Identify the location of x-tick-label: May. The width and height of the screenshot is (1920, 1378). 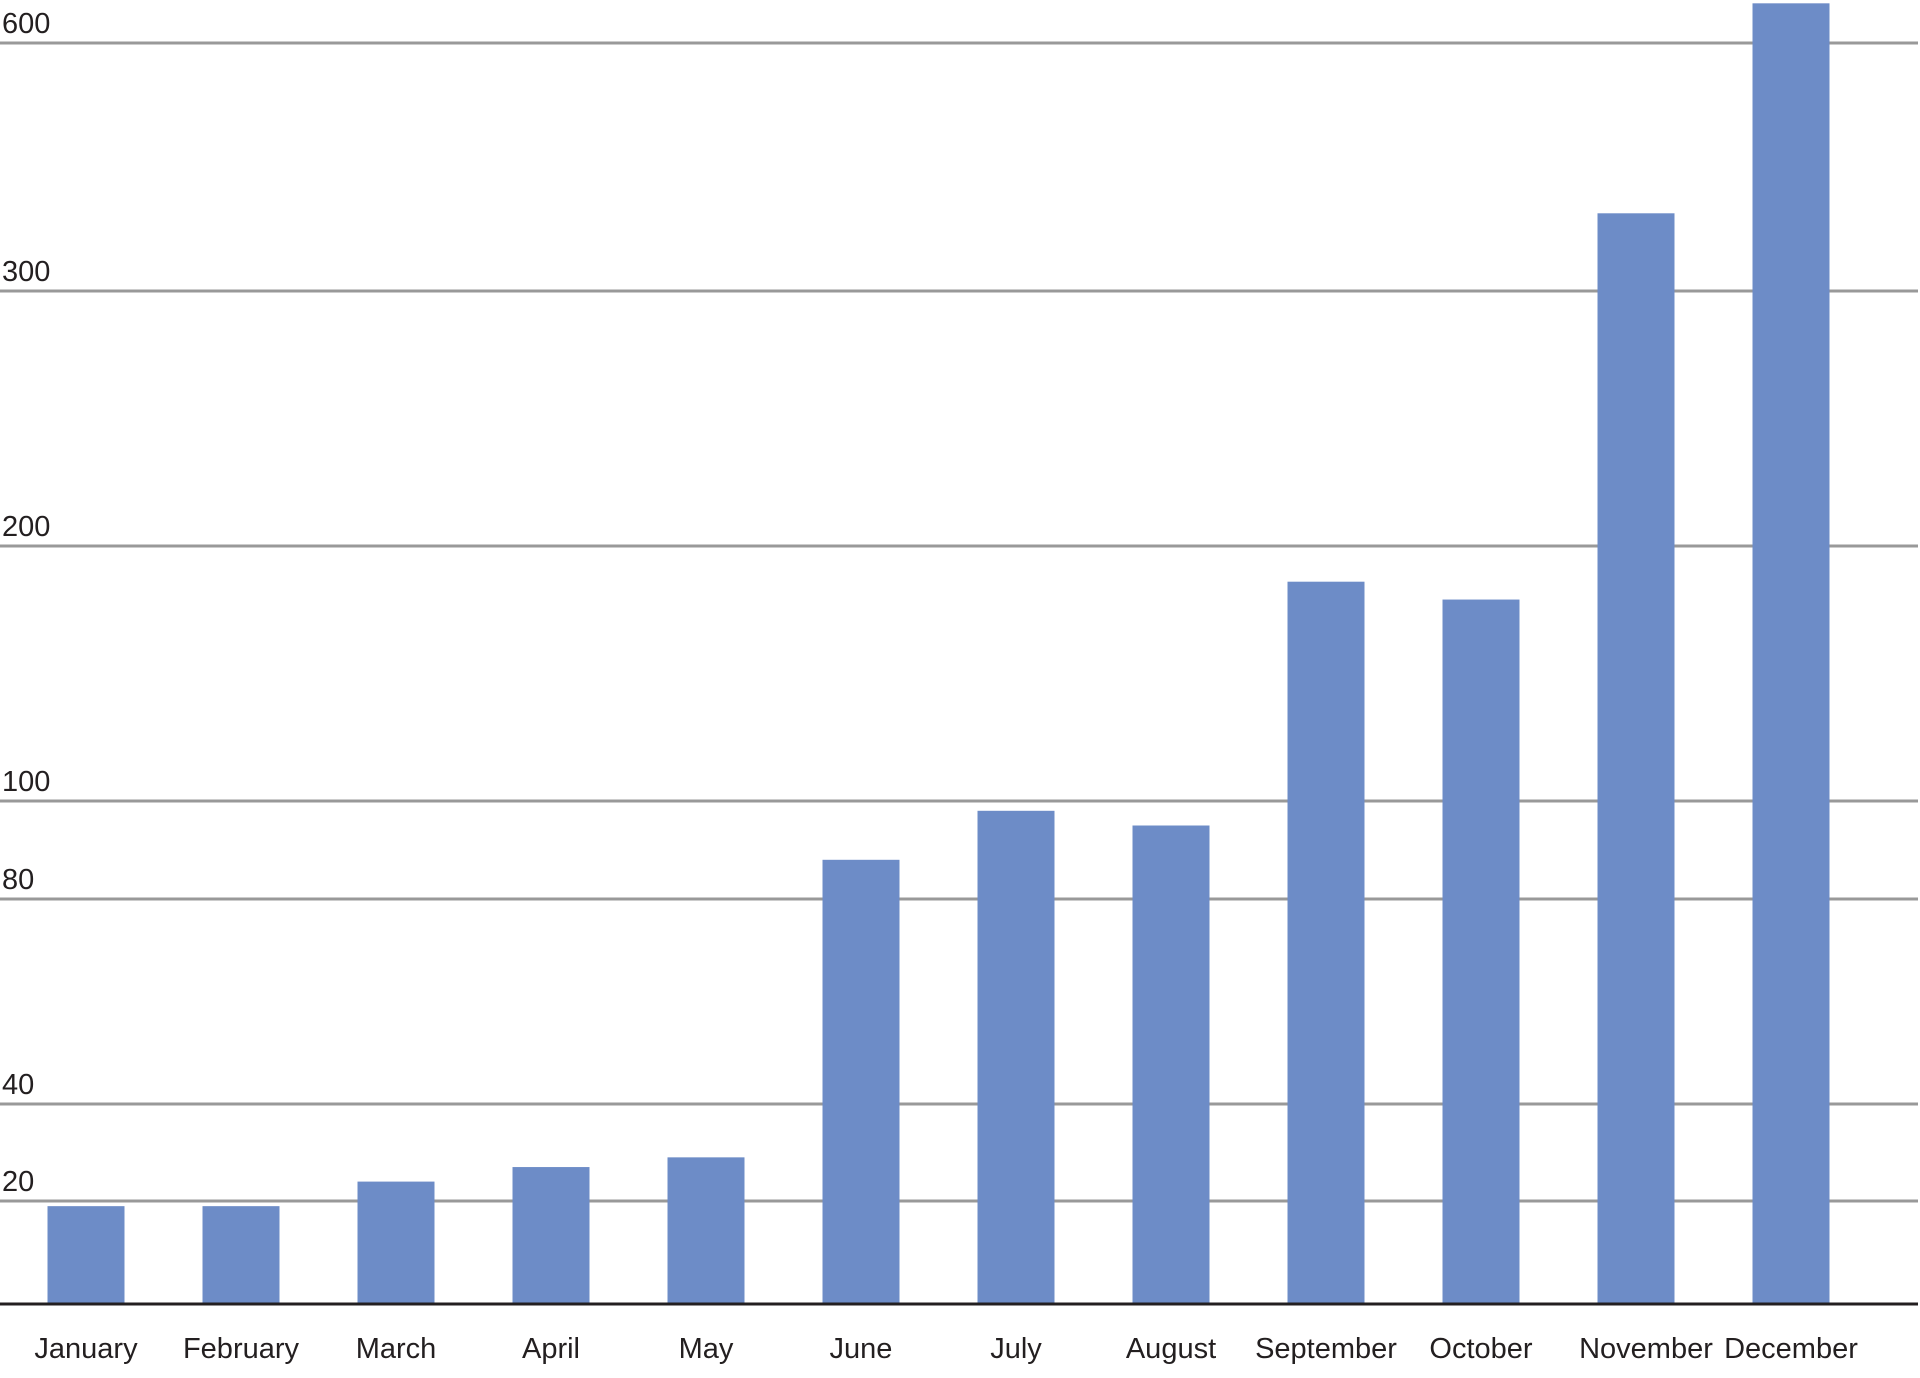
(706, 1349).